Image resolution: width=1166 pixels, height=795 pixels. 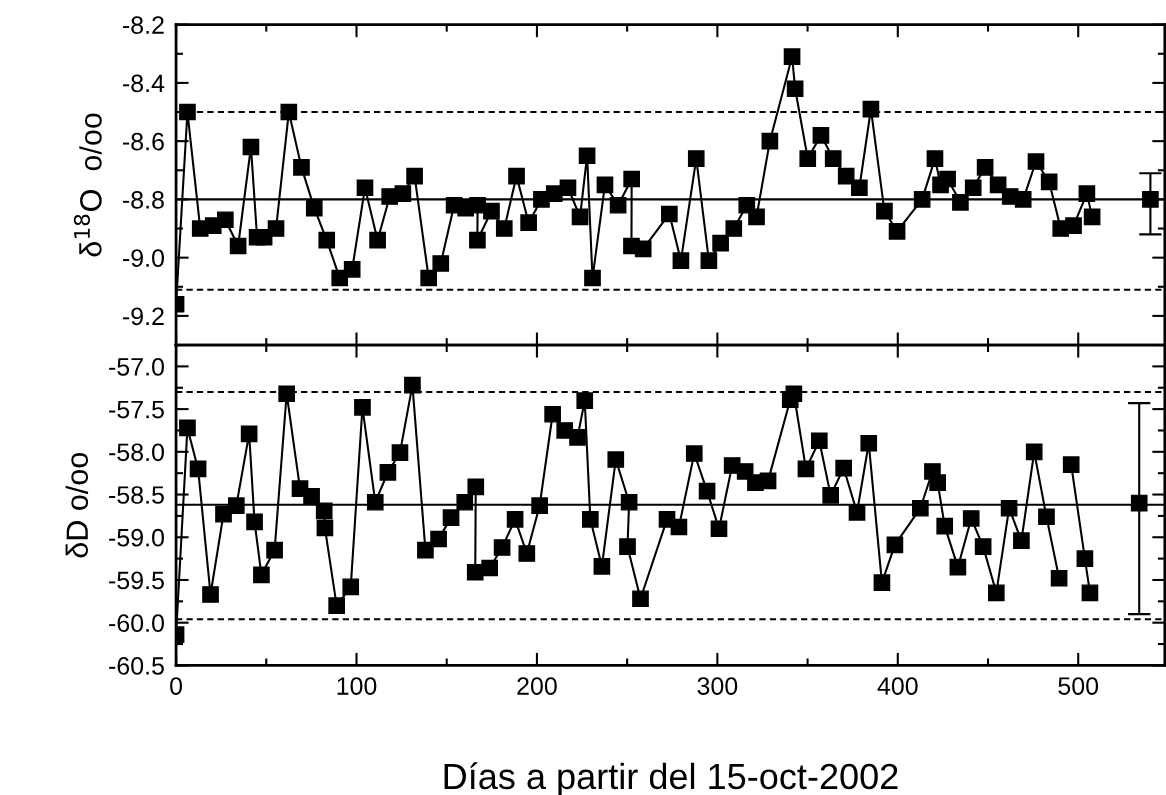 I want to click on x-tick-label: 400, so click(x=897, y=686).